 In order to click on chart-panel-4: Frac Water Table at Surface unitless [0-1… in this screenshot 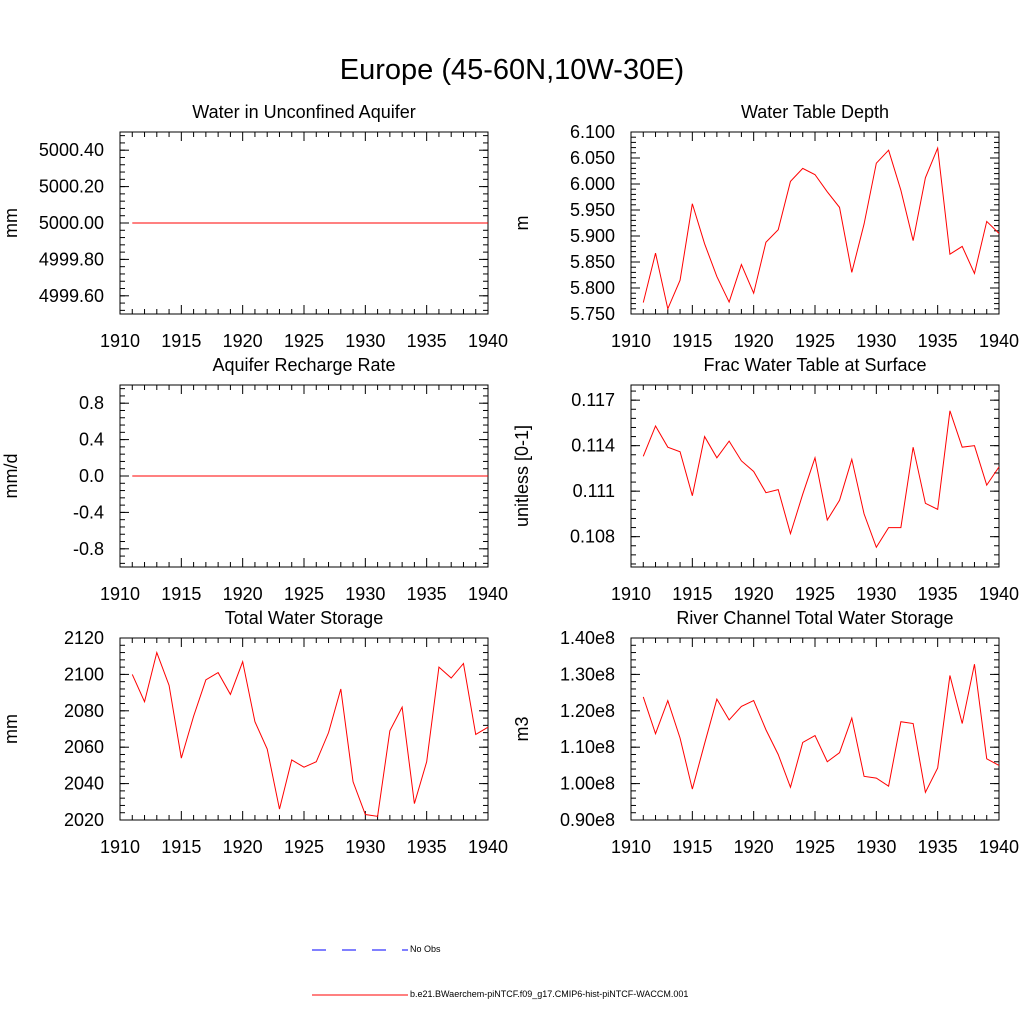, I will do `click(765, 479)`.